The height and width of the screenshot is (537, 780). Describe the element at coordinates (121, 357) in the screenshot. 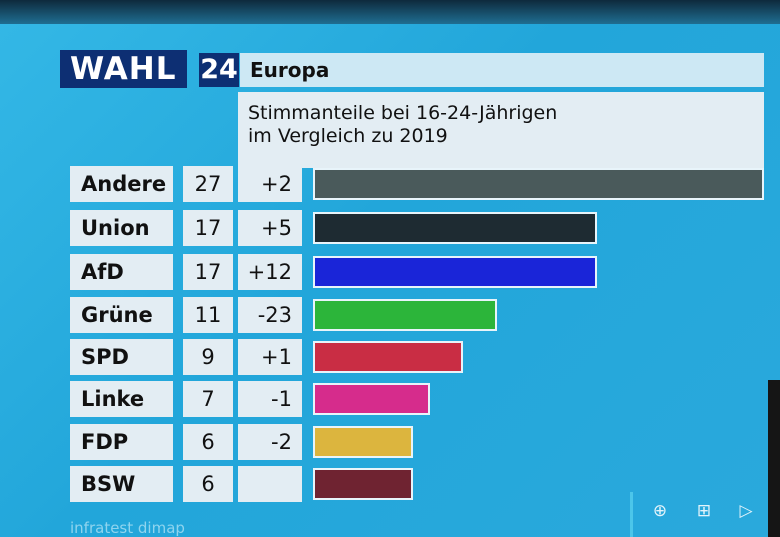

I see `party-label: SPD` at that location.